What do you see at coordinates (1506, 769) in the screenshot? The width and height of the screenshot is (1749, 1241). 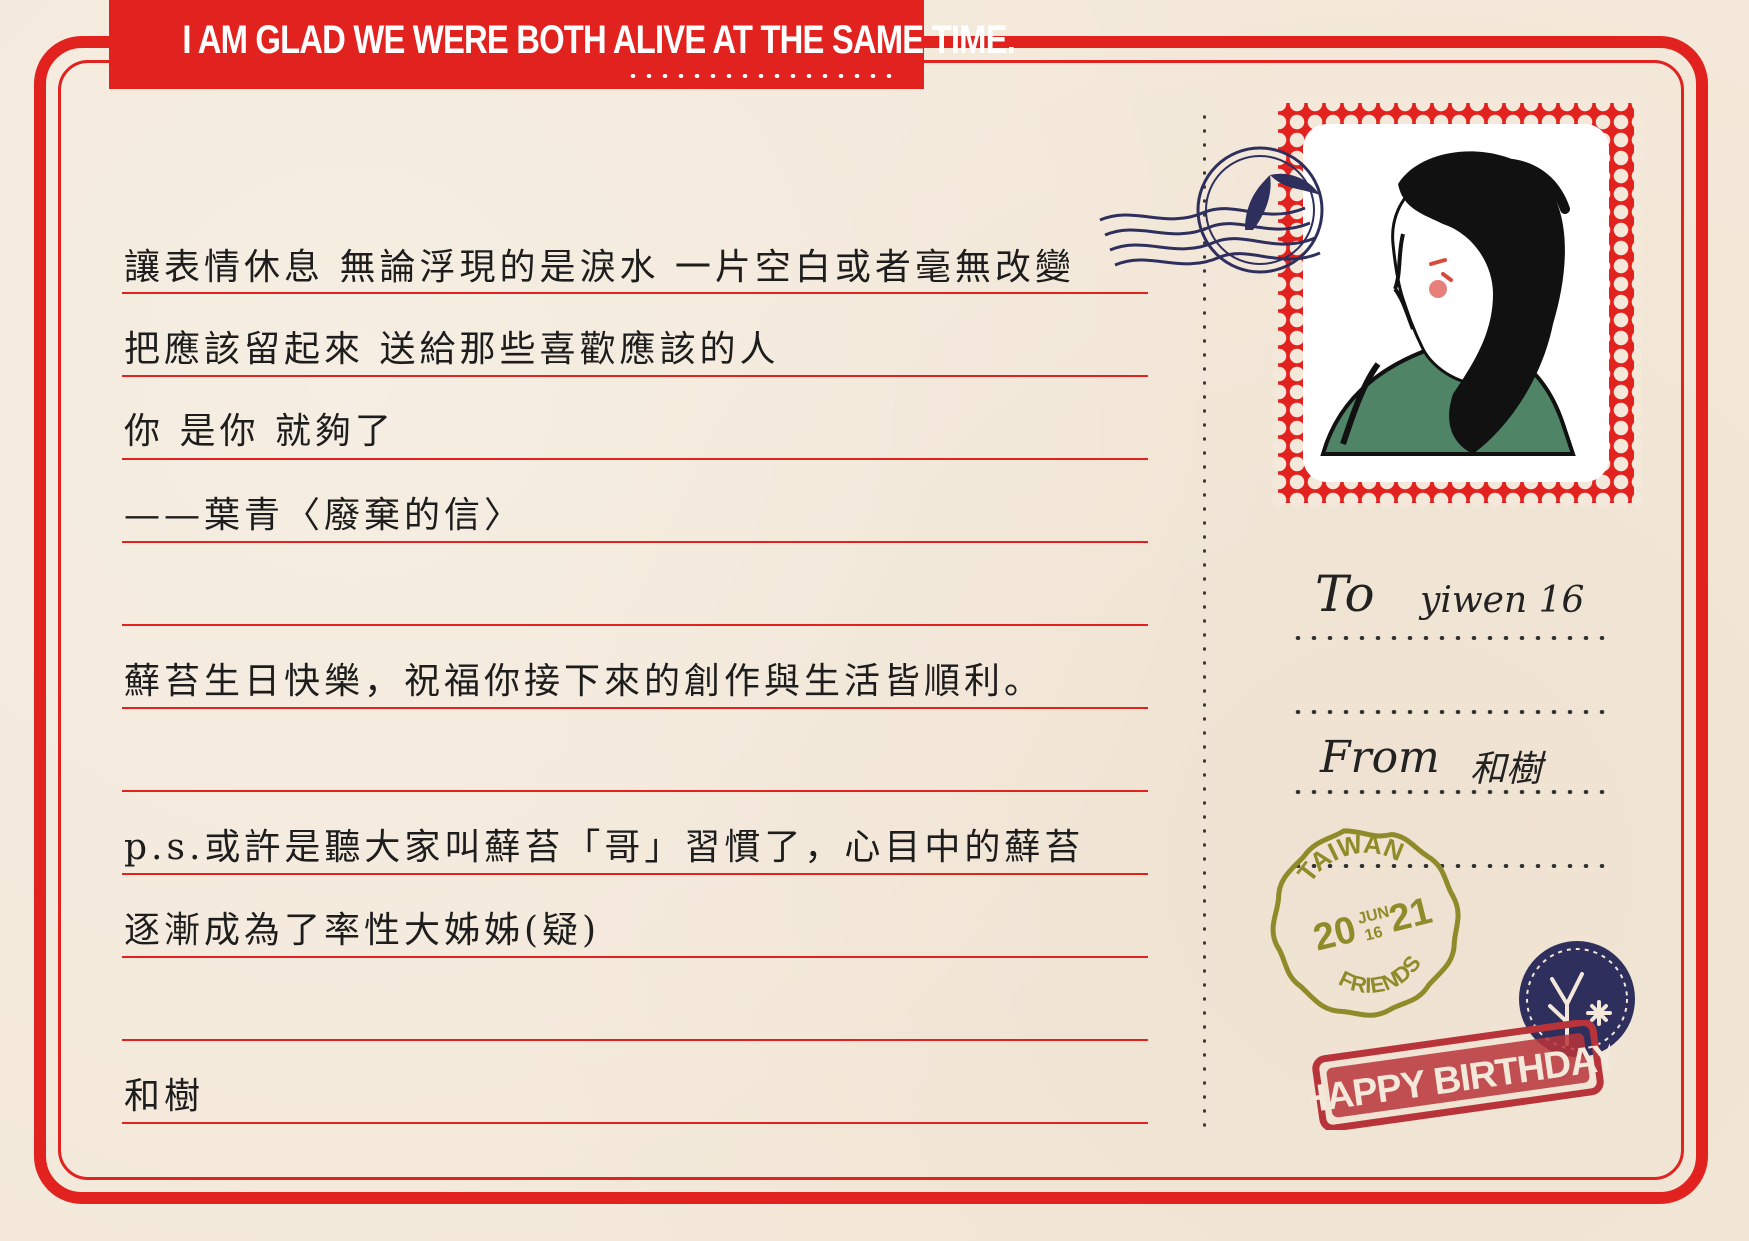 I see `from-value: 和樹` at bounding box center [1506, 769].